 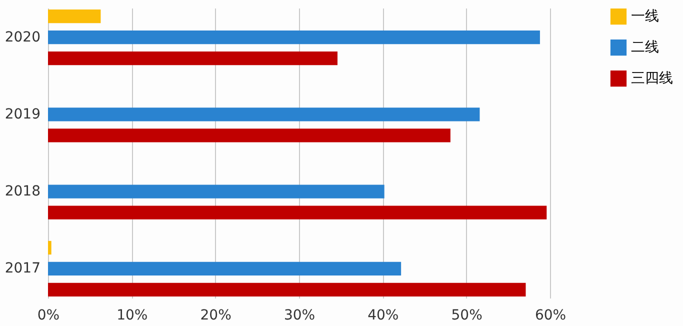 I want to click on y-tick-label: 2020, so click(x=22, y=37).